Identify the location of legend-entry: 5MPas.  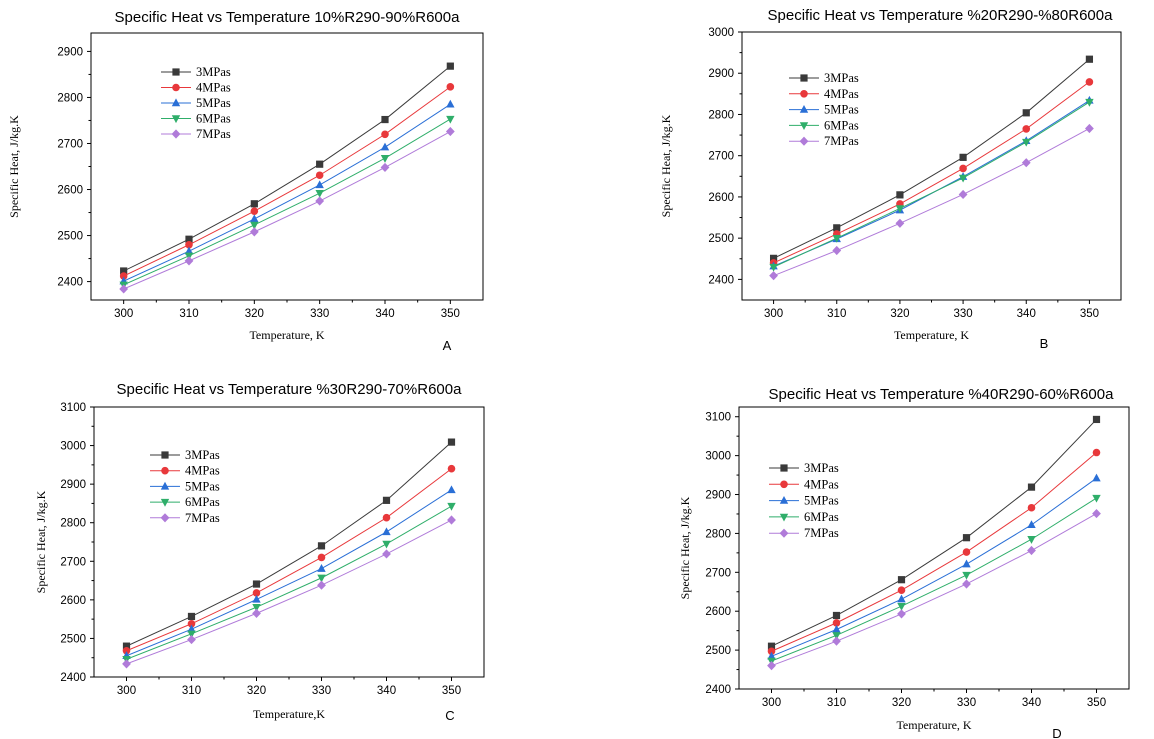
(841, 110).